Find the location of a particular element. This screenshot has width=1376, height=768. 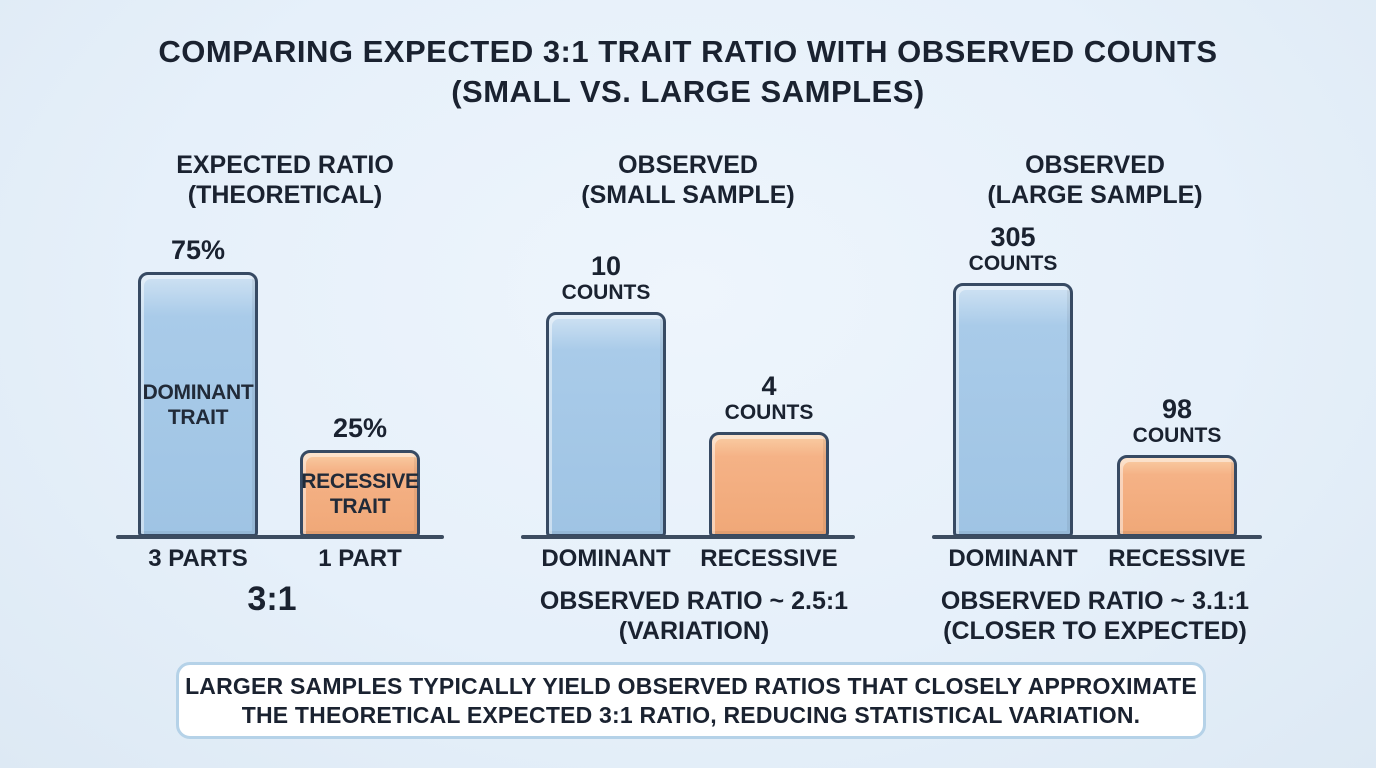

large-dominant-bar-group: 305 COUNTS is located at coordinates (1013, 380).